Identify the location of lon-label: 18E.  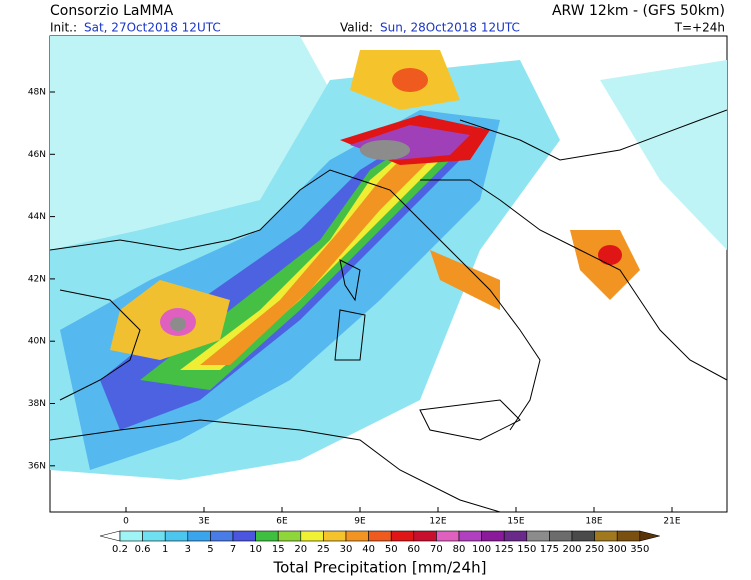
(593, 522).